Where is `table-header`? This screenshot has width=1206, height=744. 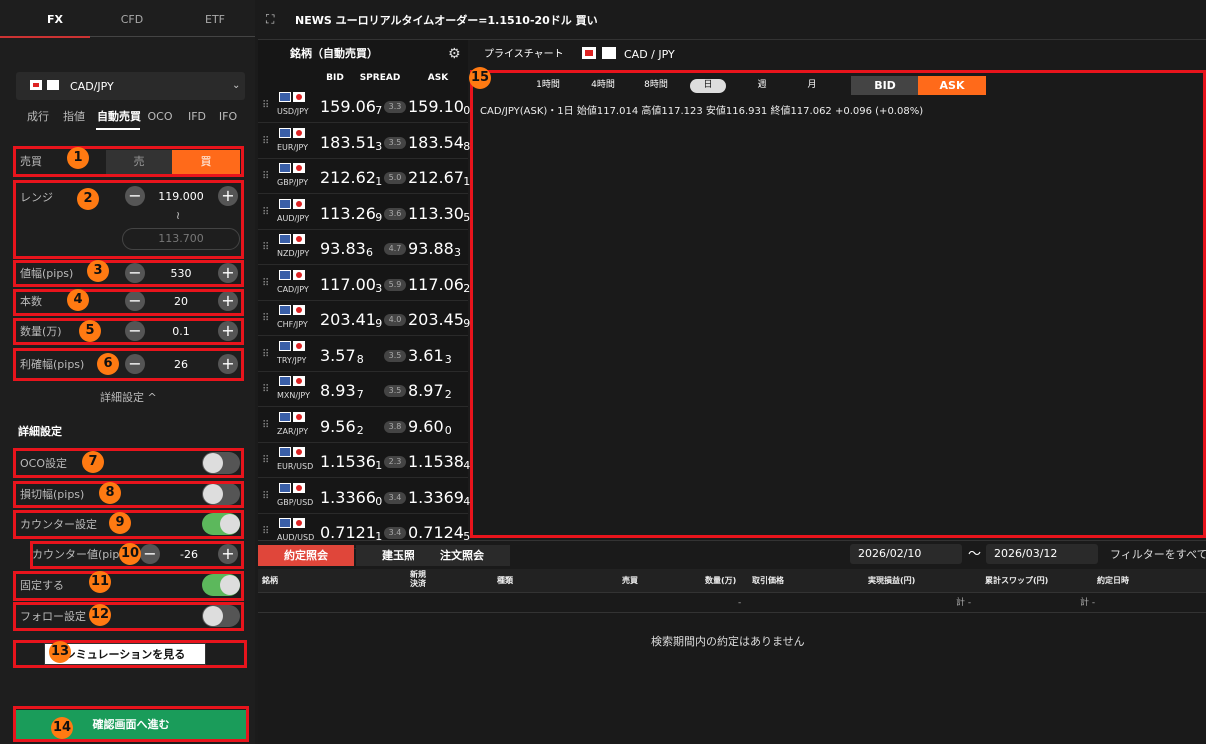
table-header is located at coordinates (732, 581).